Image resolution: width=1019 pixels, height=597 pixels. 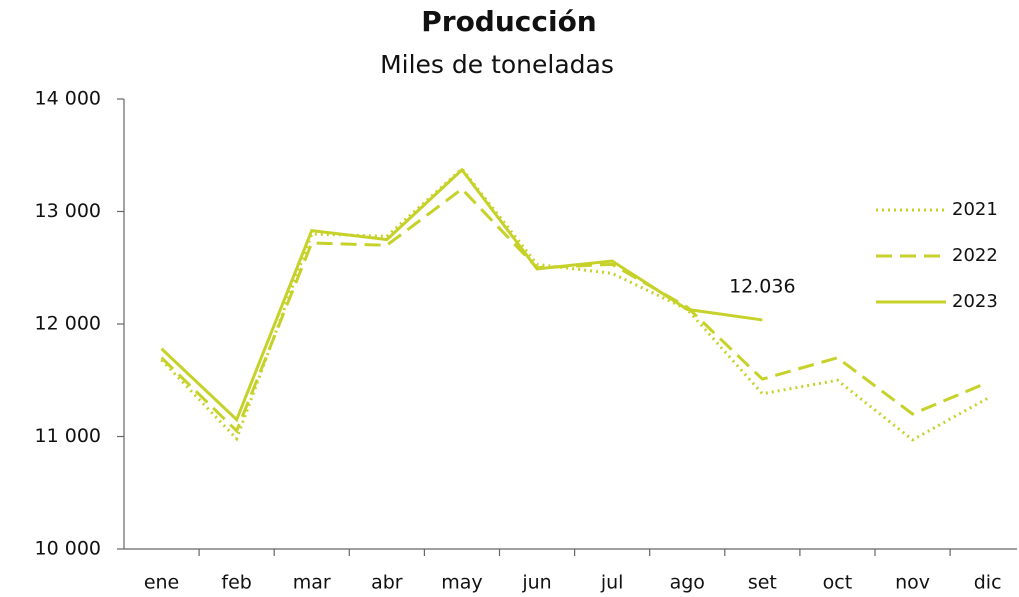 What do you see at coordinates (68, 211) in the screenshot?
I see `y-tick-label: 13 000` at bounding box center [68, 211].